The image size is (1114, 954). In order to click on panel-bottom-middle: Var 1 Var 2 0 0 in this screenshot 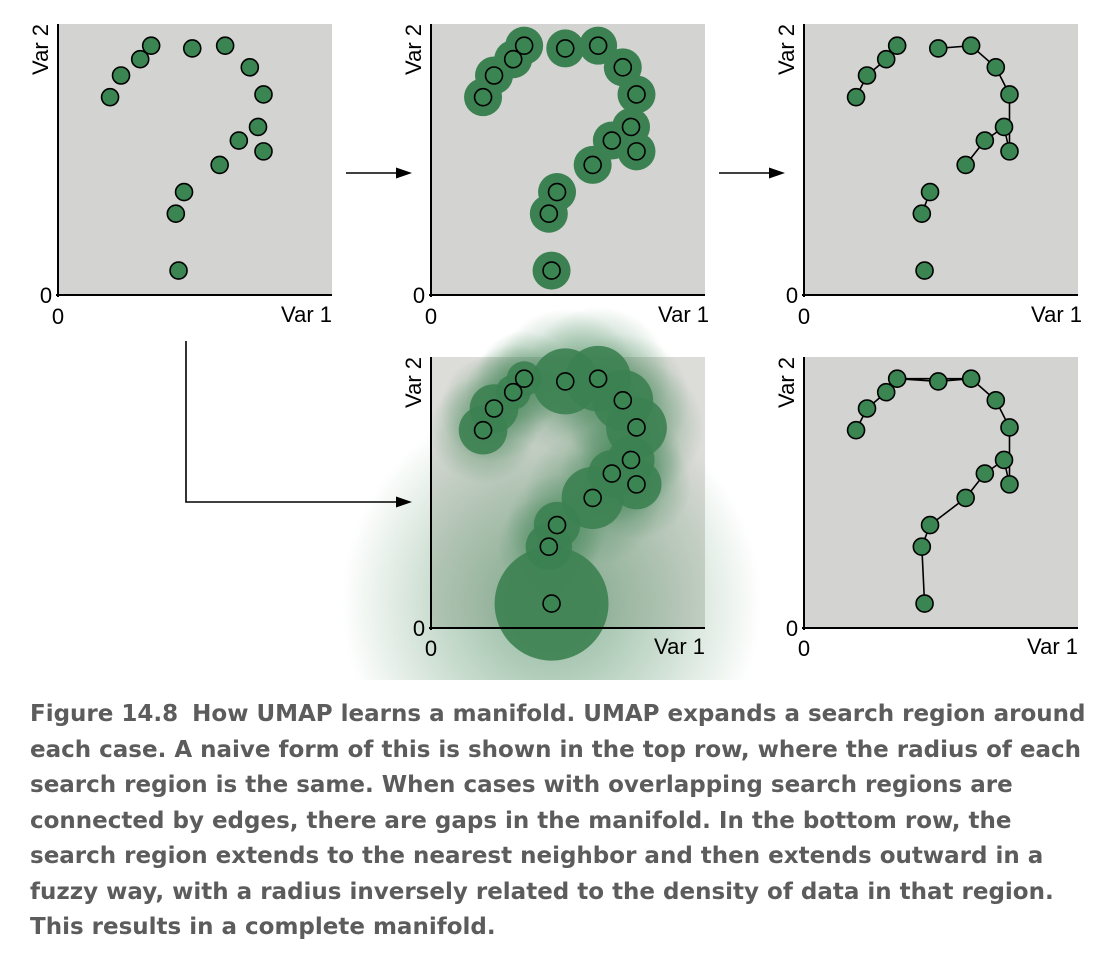, I will do `click(551, 493)`.